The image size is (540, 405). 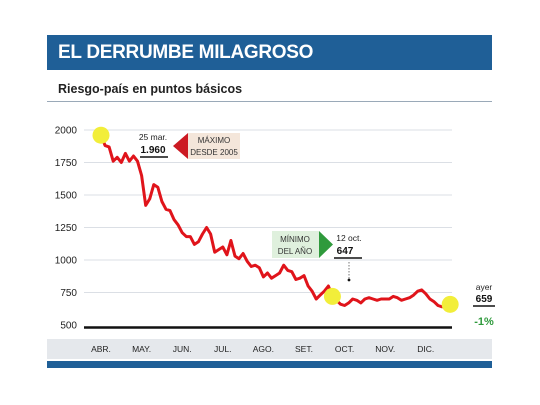 I want to click on min-leader-dot, so click(x=349, y=280).